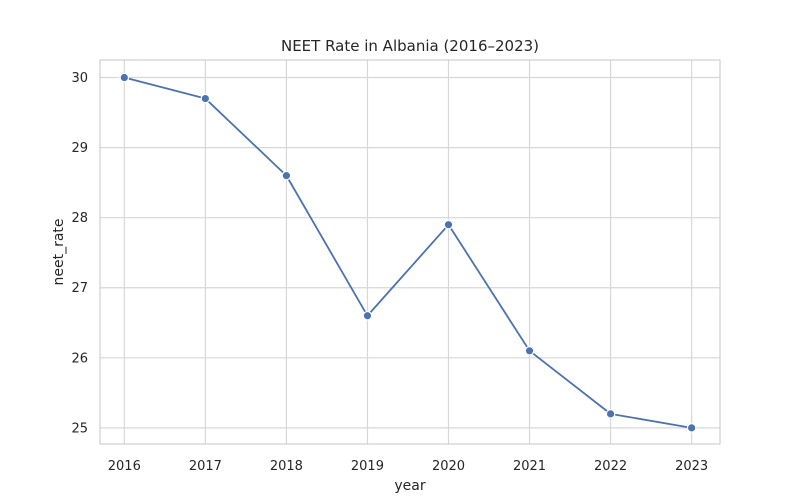 The image size is (800, 500). Describe the element at coordinates (286, 466) in the screenshot. I see `x-tick-label: 2018` at that location.